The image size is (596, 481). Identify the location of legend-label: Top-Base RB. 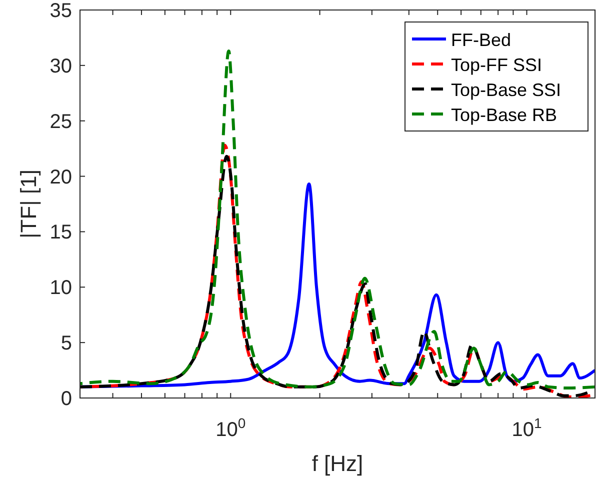
(504, 115).